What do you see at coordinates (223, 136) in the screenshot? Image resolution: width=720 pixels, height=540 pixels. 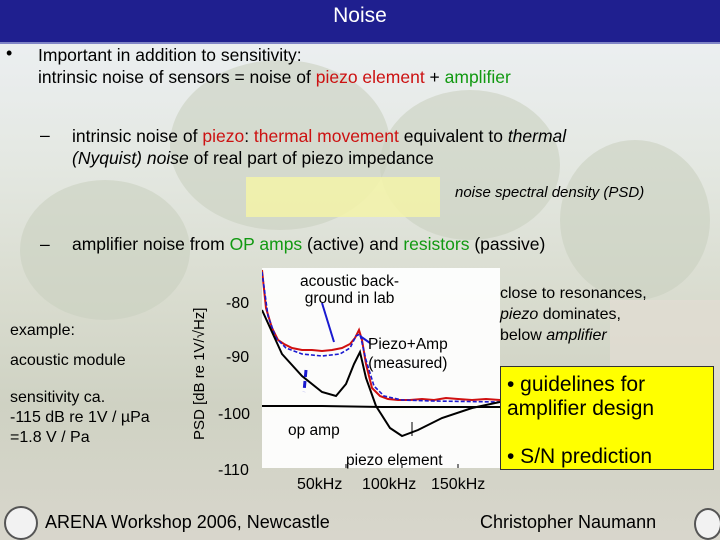 I see `text-piezo: piezo` at bounding box center [223, 136].